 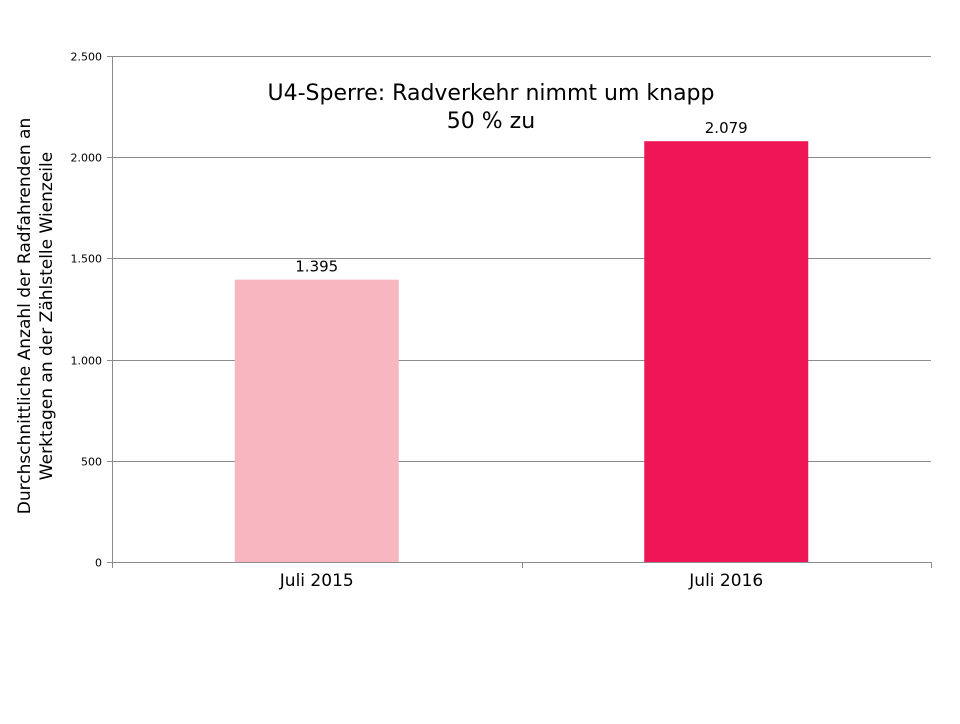 I want to click on x-tick-label: Juli 2016, so click(x=725, y=581).